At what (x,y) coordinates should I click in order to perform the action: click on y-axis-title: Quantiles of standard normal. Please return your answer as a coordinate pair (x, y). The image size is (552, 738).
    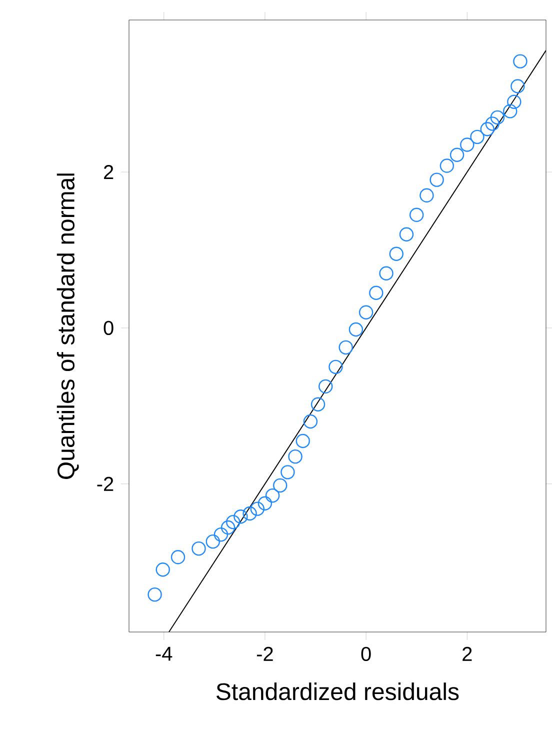
    Looking at the image, I should click on (67, 326).